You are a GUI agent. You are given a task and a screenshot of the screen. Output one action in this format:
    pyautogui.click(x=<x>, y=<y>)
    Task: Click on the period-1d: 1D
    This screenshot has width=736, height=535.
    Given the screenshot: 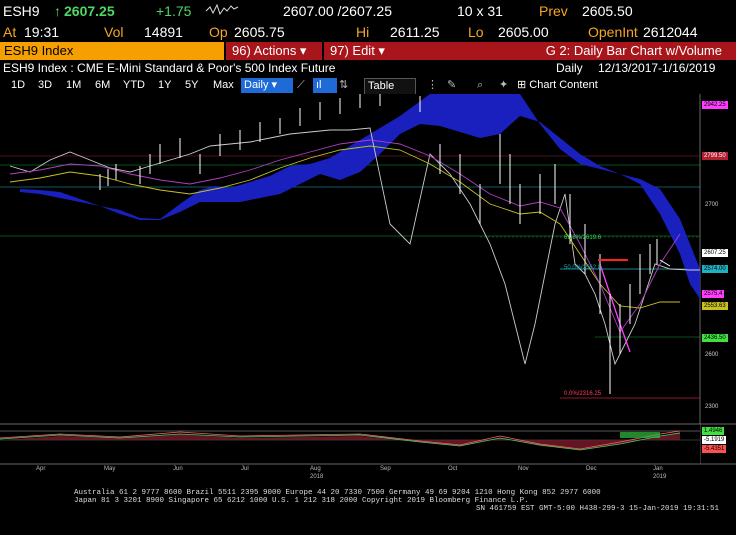 What is the action you would take?
    pyautogui.click(x=18, y=85)
    